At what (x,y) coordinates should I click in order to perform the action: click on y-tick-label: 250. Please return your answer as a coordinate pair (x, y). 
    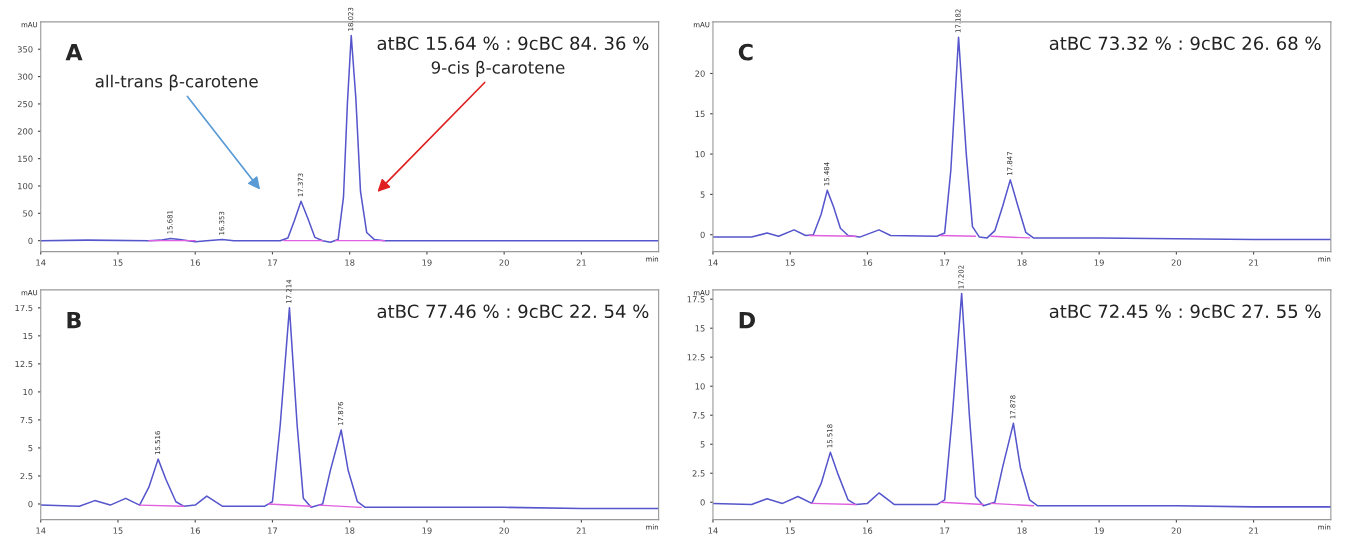
    Looking at the image, I should click on (25, 104).